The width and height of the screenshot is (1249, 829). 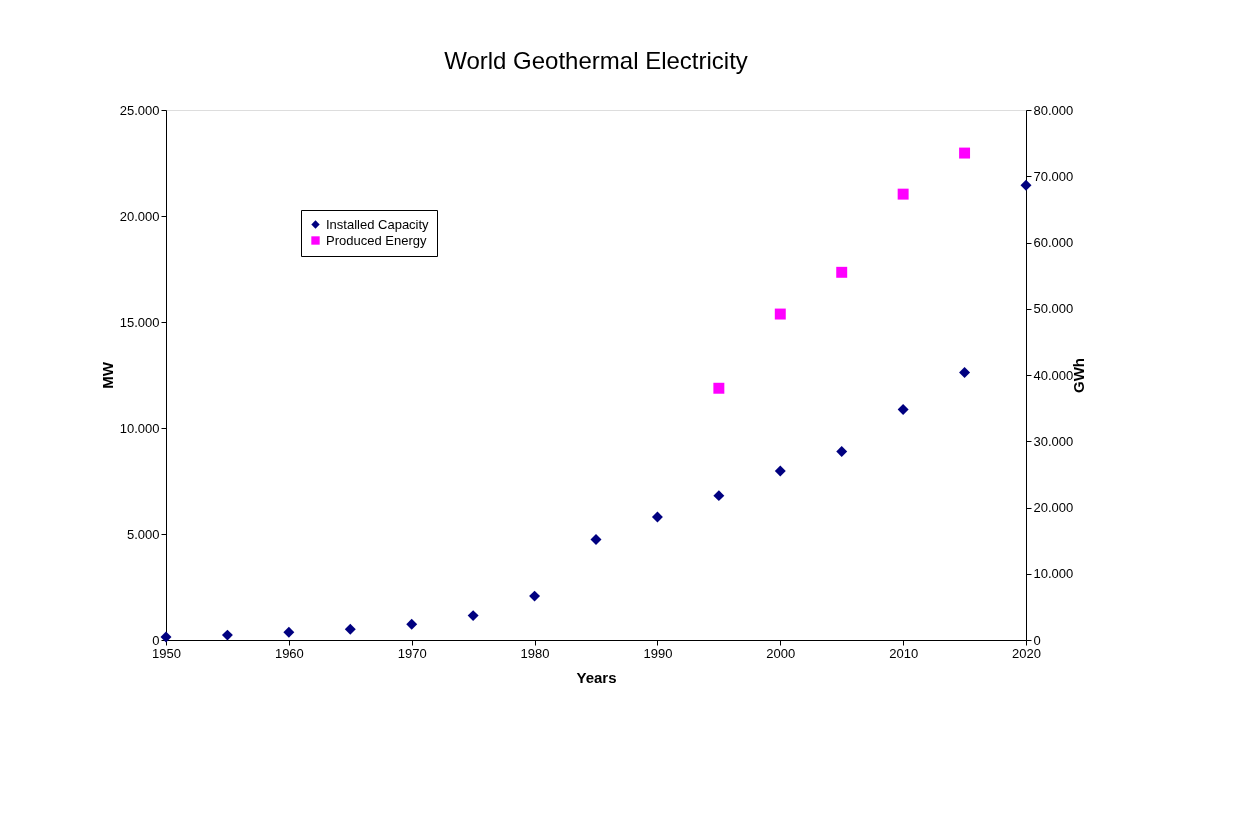 I want to click on x-tick-label: 2010, so click(x=904, y=653).